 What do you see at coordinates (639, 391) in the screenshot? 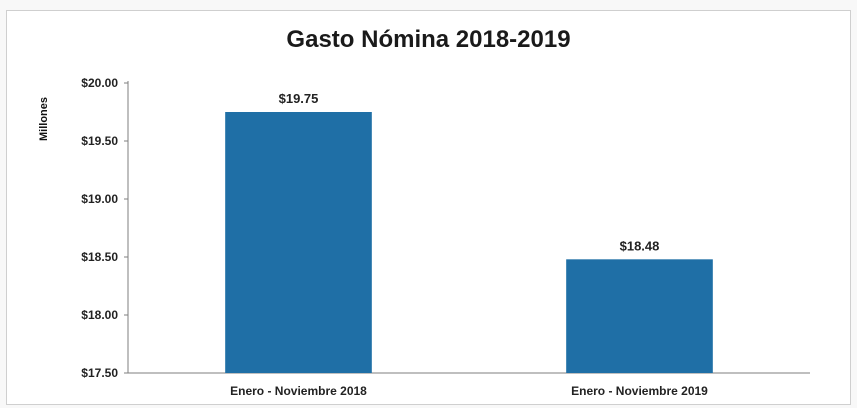
I see `x-tick-label: Enero - Noviembre 2019` at bounding box center [639, 391].